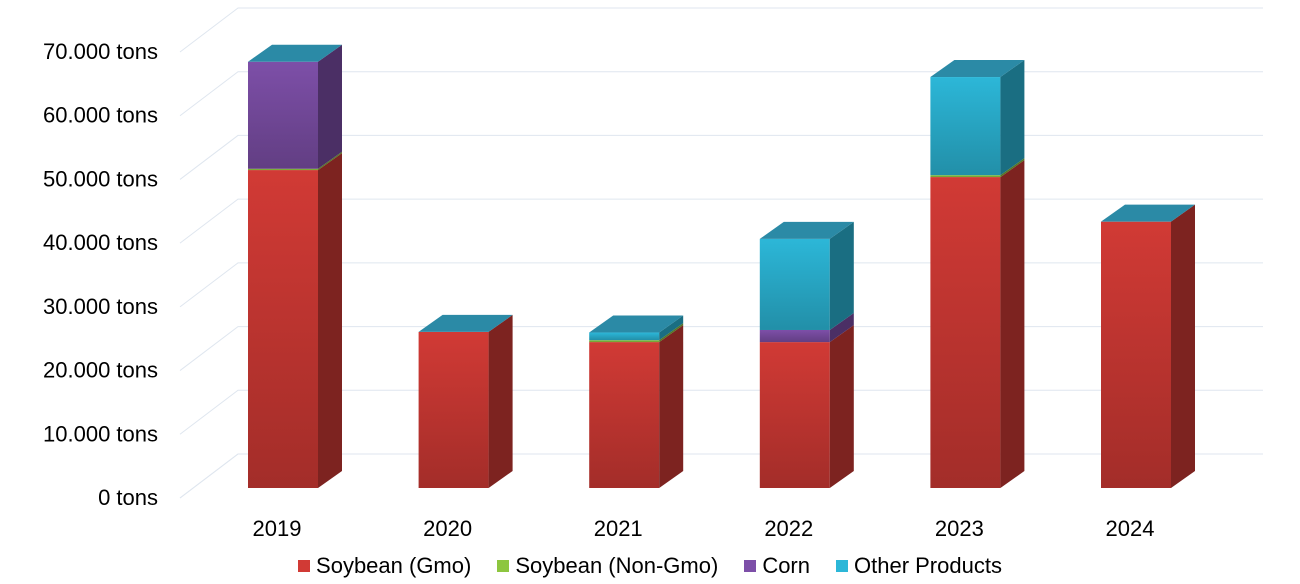 The image size is (1300, 584). Describe the element at coordinates (100, 433) in the screenshot. I see `y-tick-label: 10.000 tons` at that location.